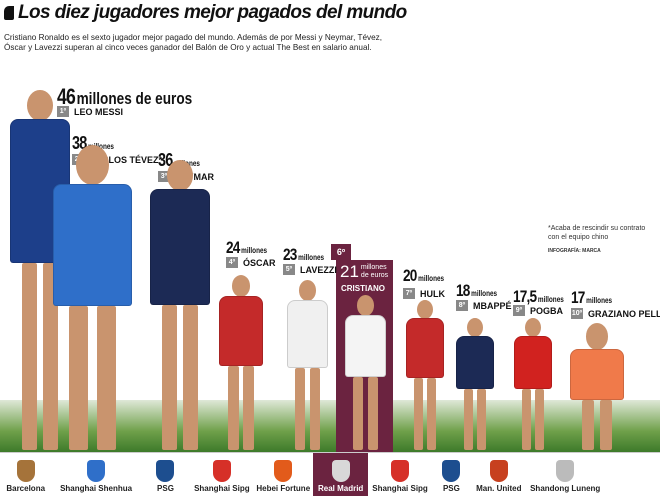  I want to click on credit: INFOGRAFÍA: MARCA, so click(574, 251).